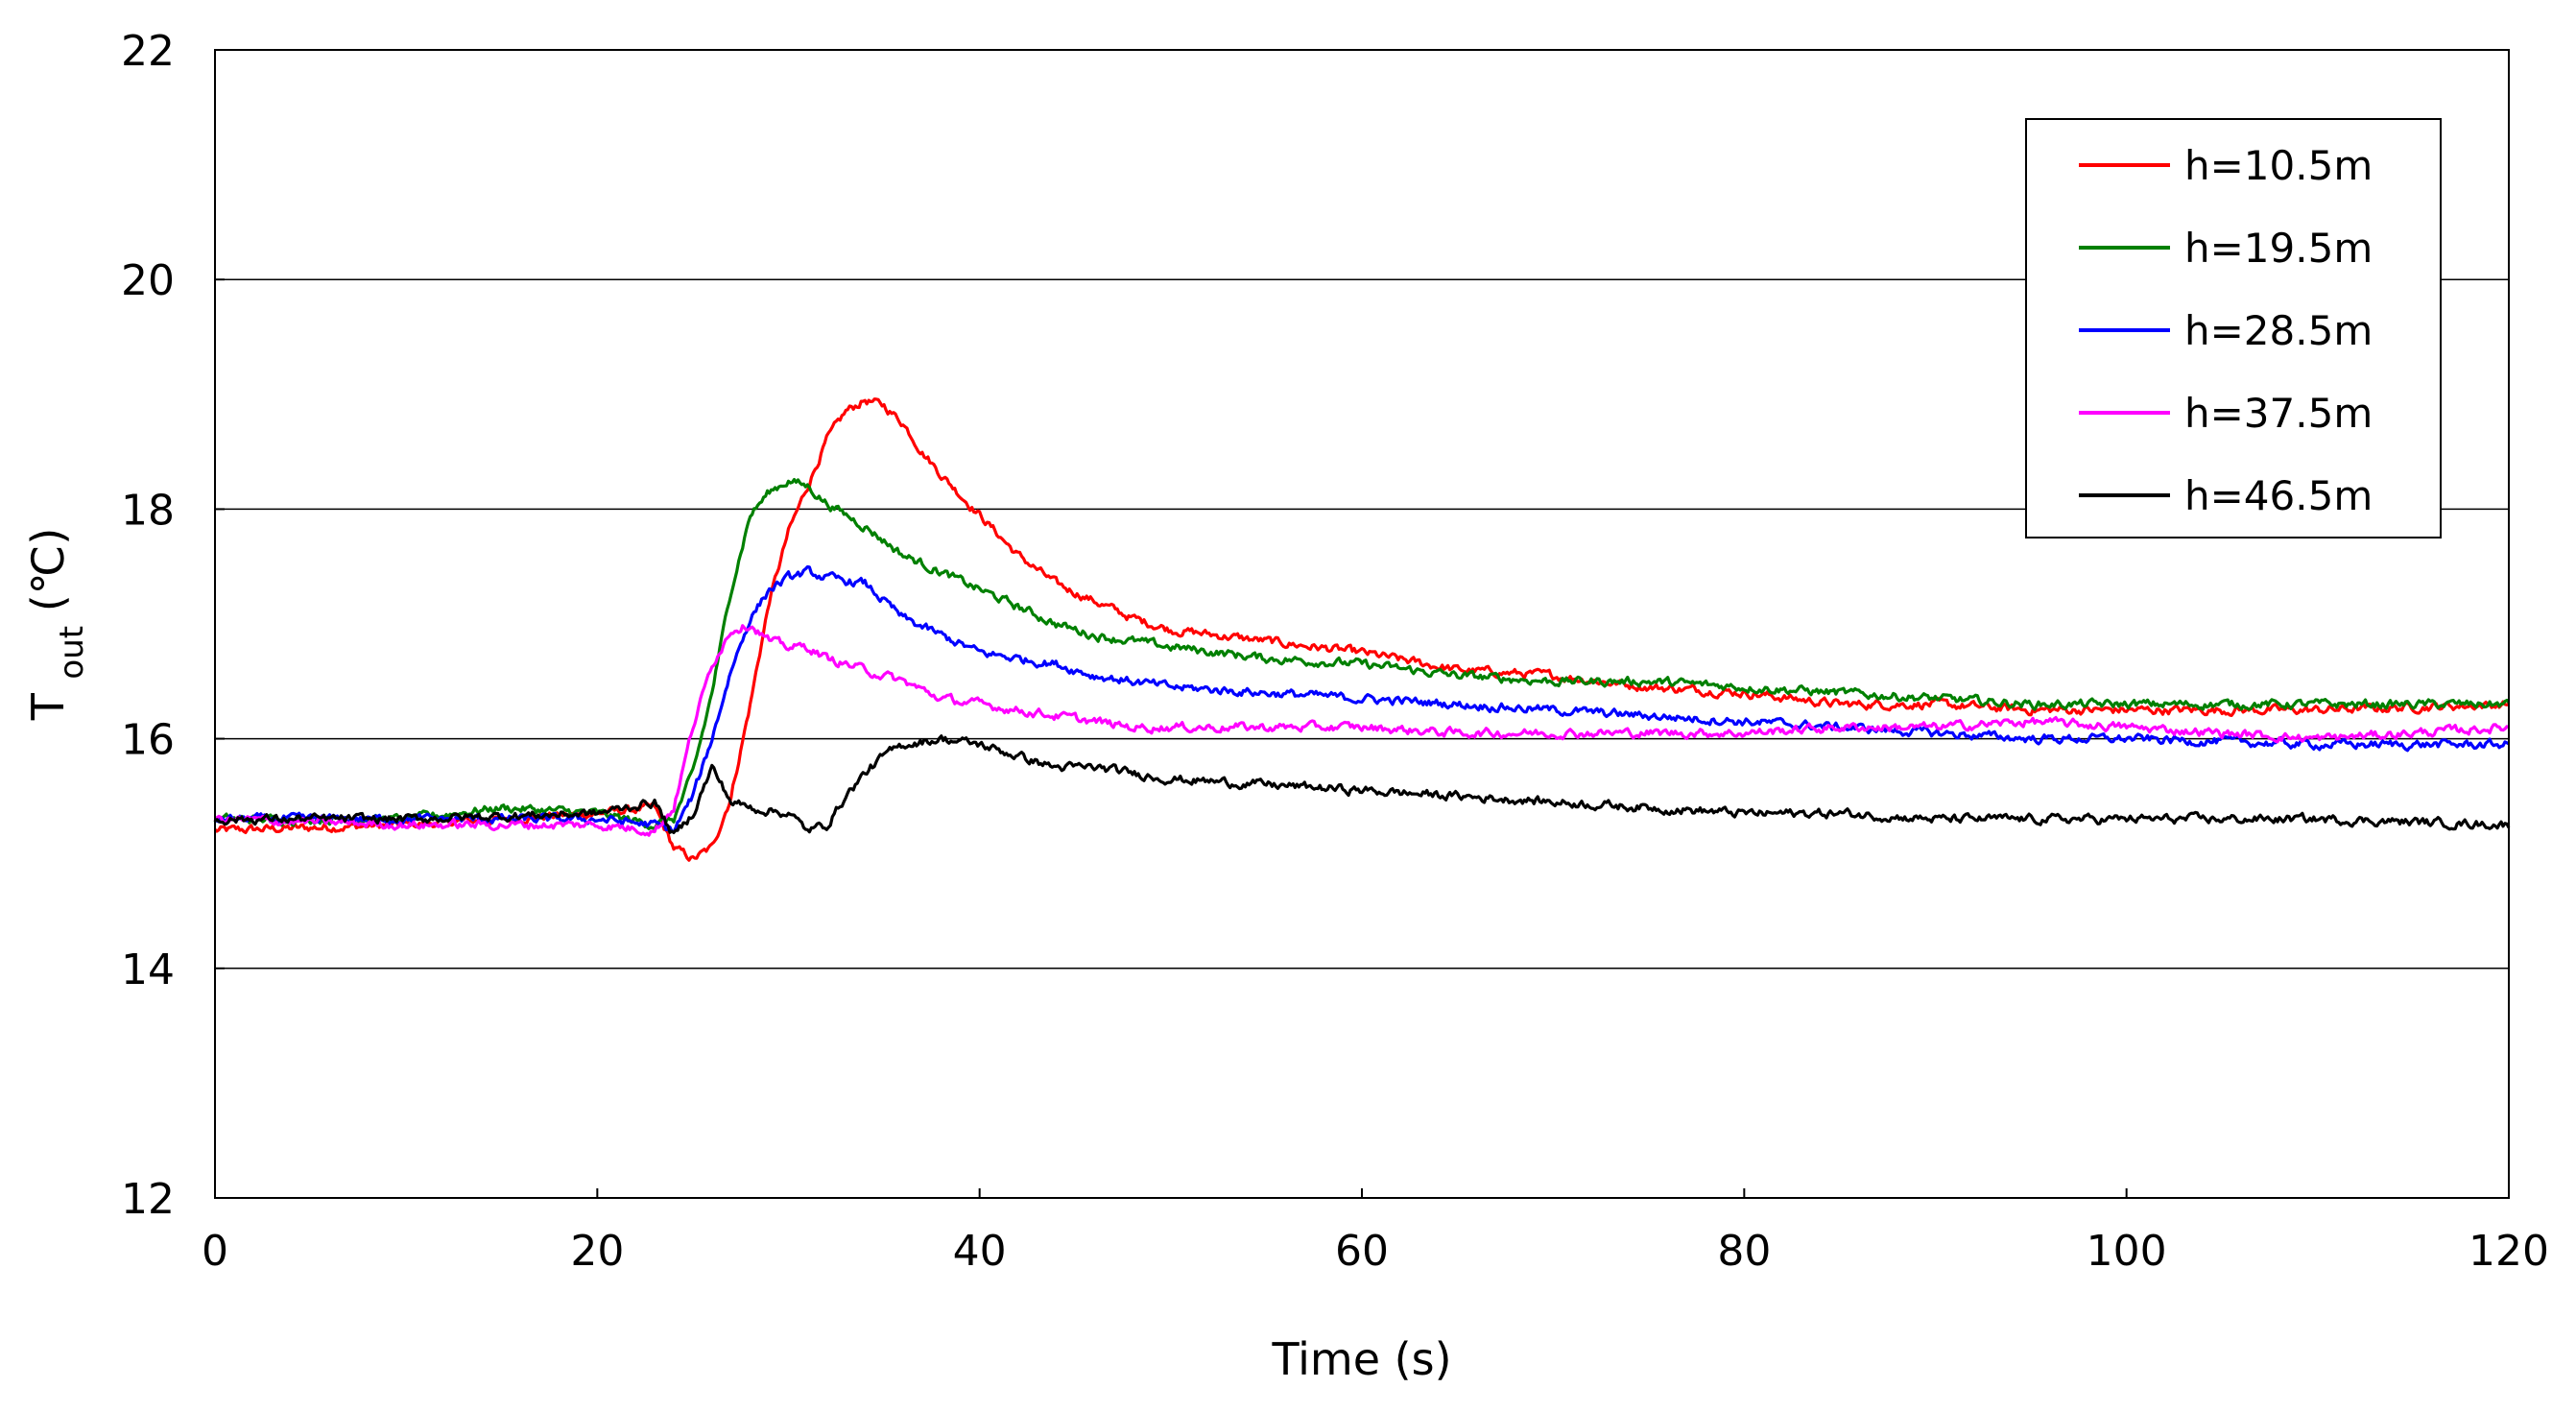  What do you see at coordinates (148, 625) in the screenshot?
I see `y-axis-tick-labels: 12 14 16 18 20 22` at bounding box center [148, 625].